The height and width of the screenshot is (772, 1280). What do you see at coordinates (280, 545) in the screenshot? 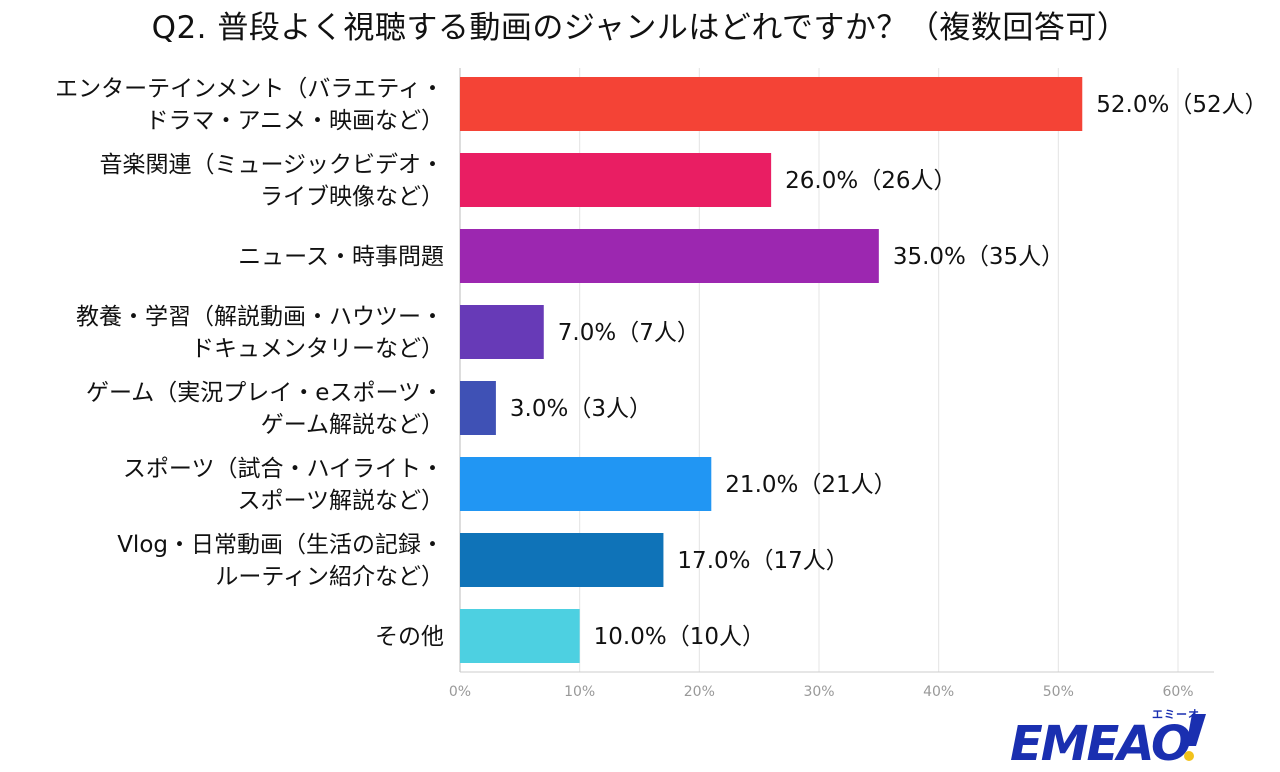
I see `category-label-line: Vlog・日常動画（生活の記録・` at bounding box center [280, 545].